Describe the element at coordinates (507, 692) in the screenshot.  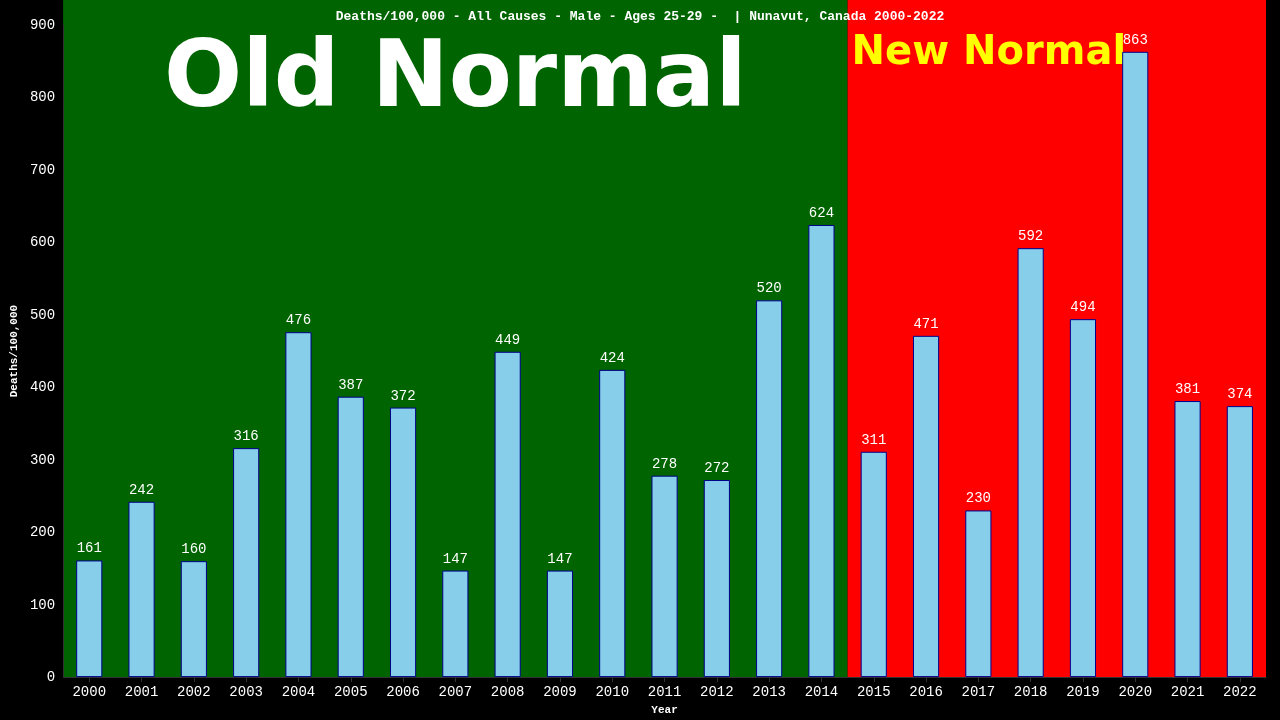
I see `x-tick-label: 2008` at that location.